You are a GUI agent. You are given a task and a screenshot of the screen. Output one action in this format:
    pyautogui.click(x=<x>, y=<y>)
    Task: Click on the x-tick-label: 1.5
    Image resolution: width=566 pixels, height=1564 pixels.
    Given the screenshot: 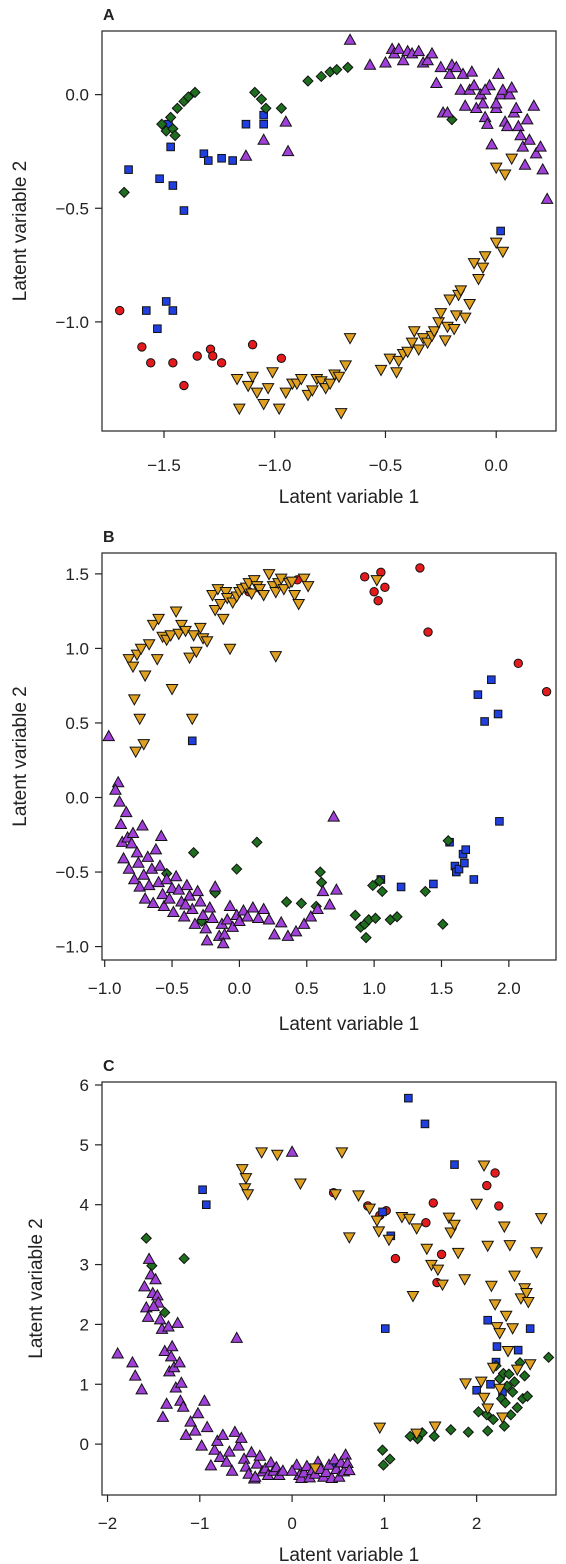 What is the action you would take?
    pyautogui.click(x=442, y=988)
    